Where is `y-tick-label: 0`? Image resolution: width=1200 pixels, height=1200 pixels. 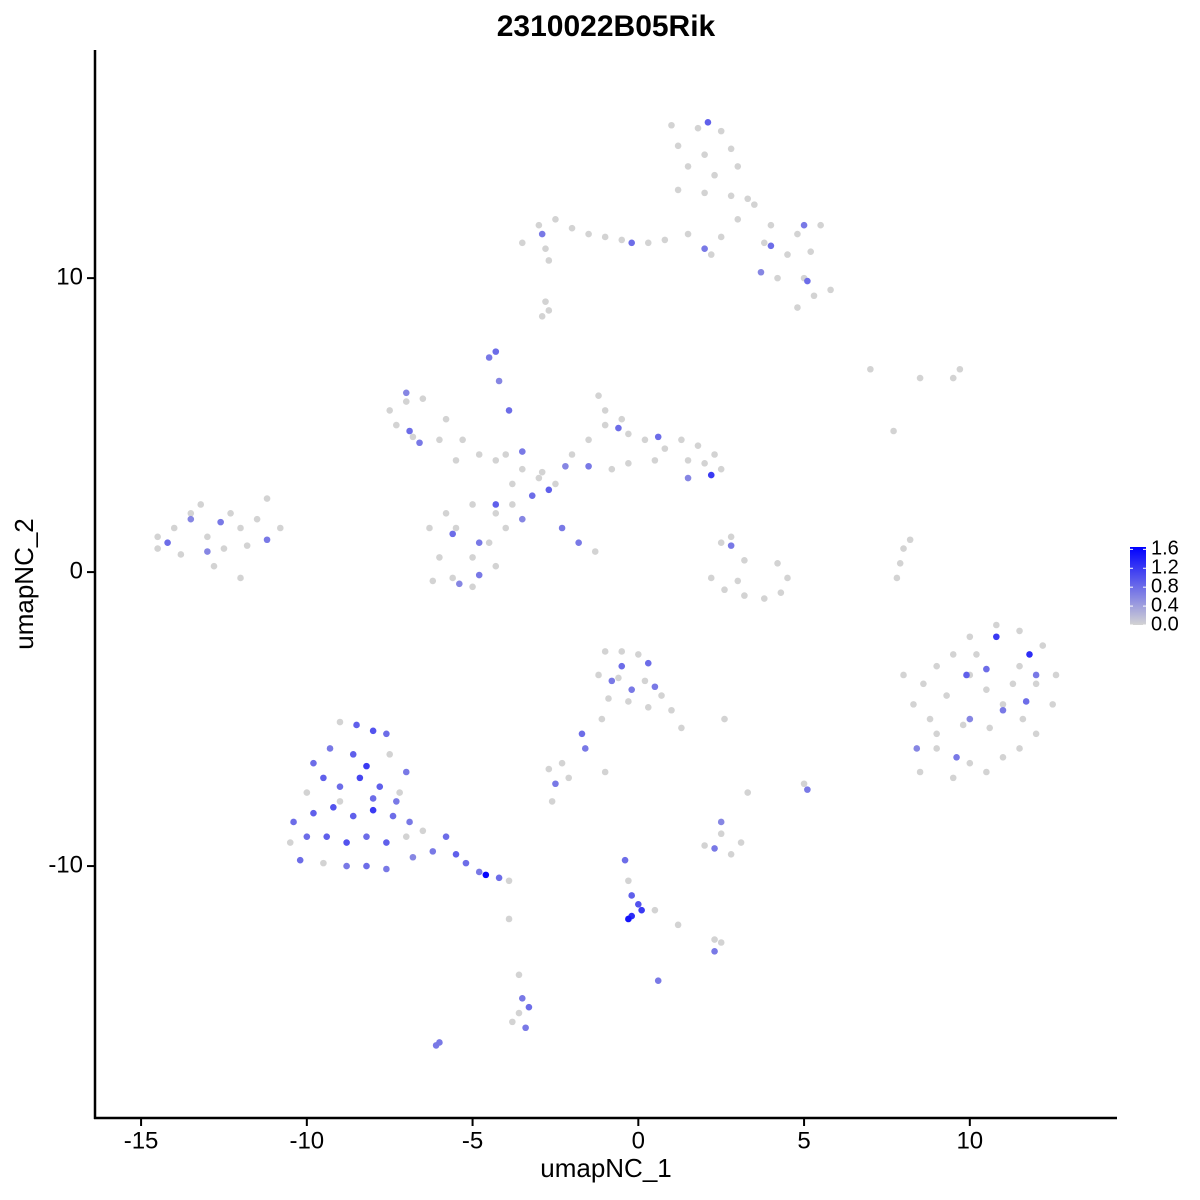 y-tick-label: 0 is located at coordinates (76, 570).